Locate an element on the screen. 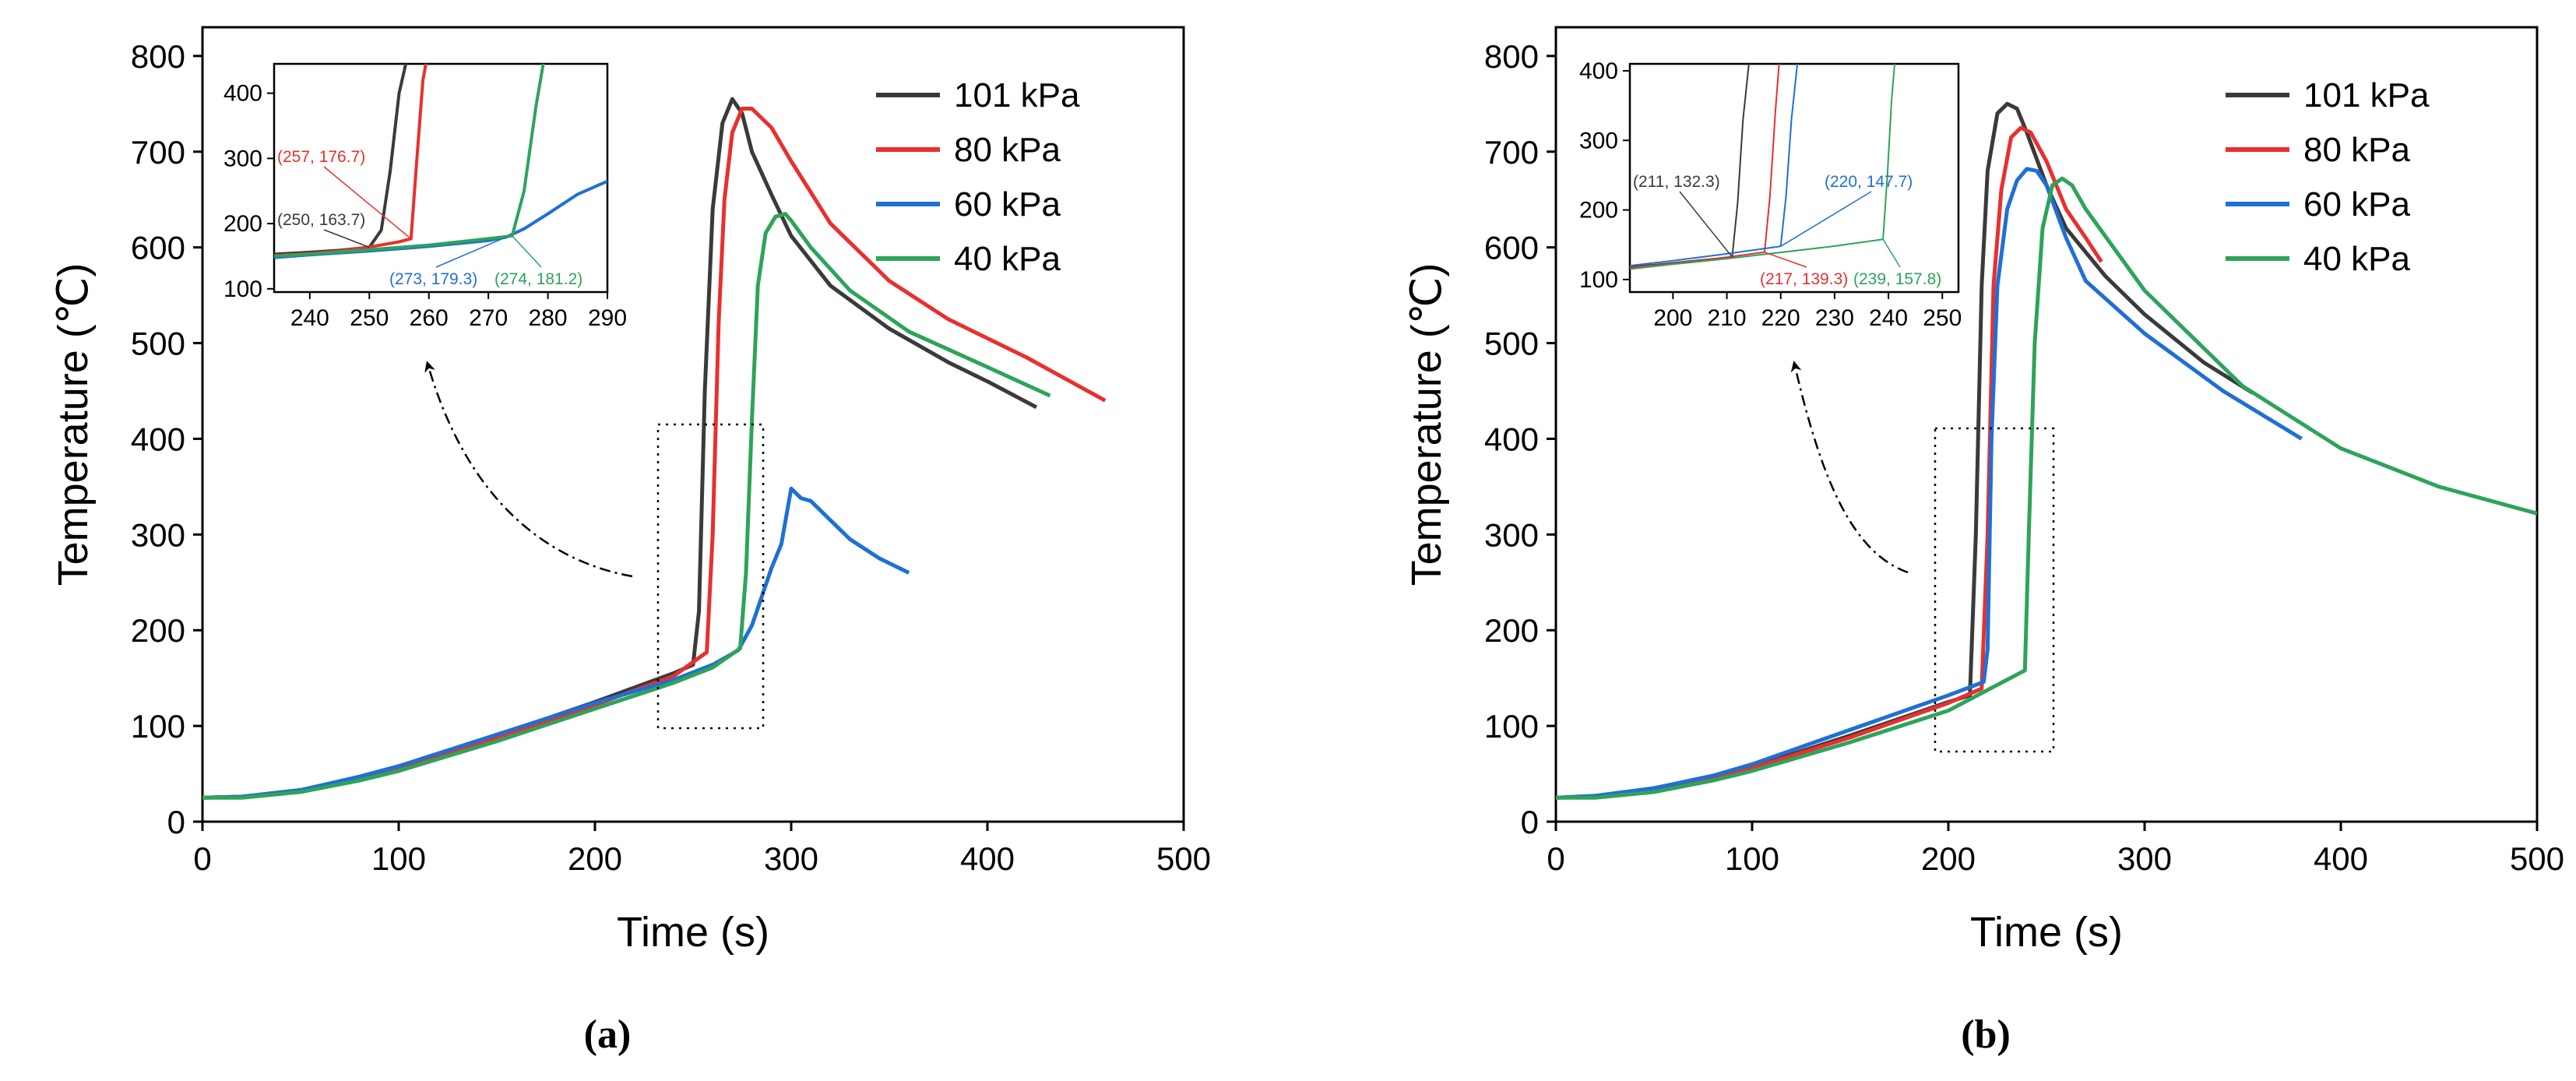 The width and height of the screenshot is (2576, 1081). panel-label: (b) is located at coordinates (1986, 1034).